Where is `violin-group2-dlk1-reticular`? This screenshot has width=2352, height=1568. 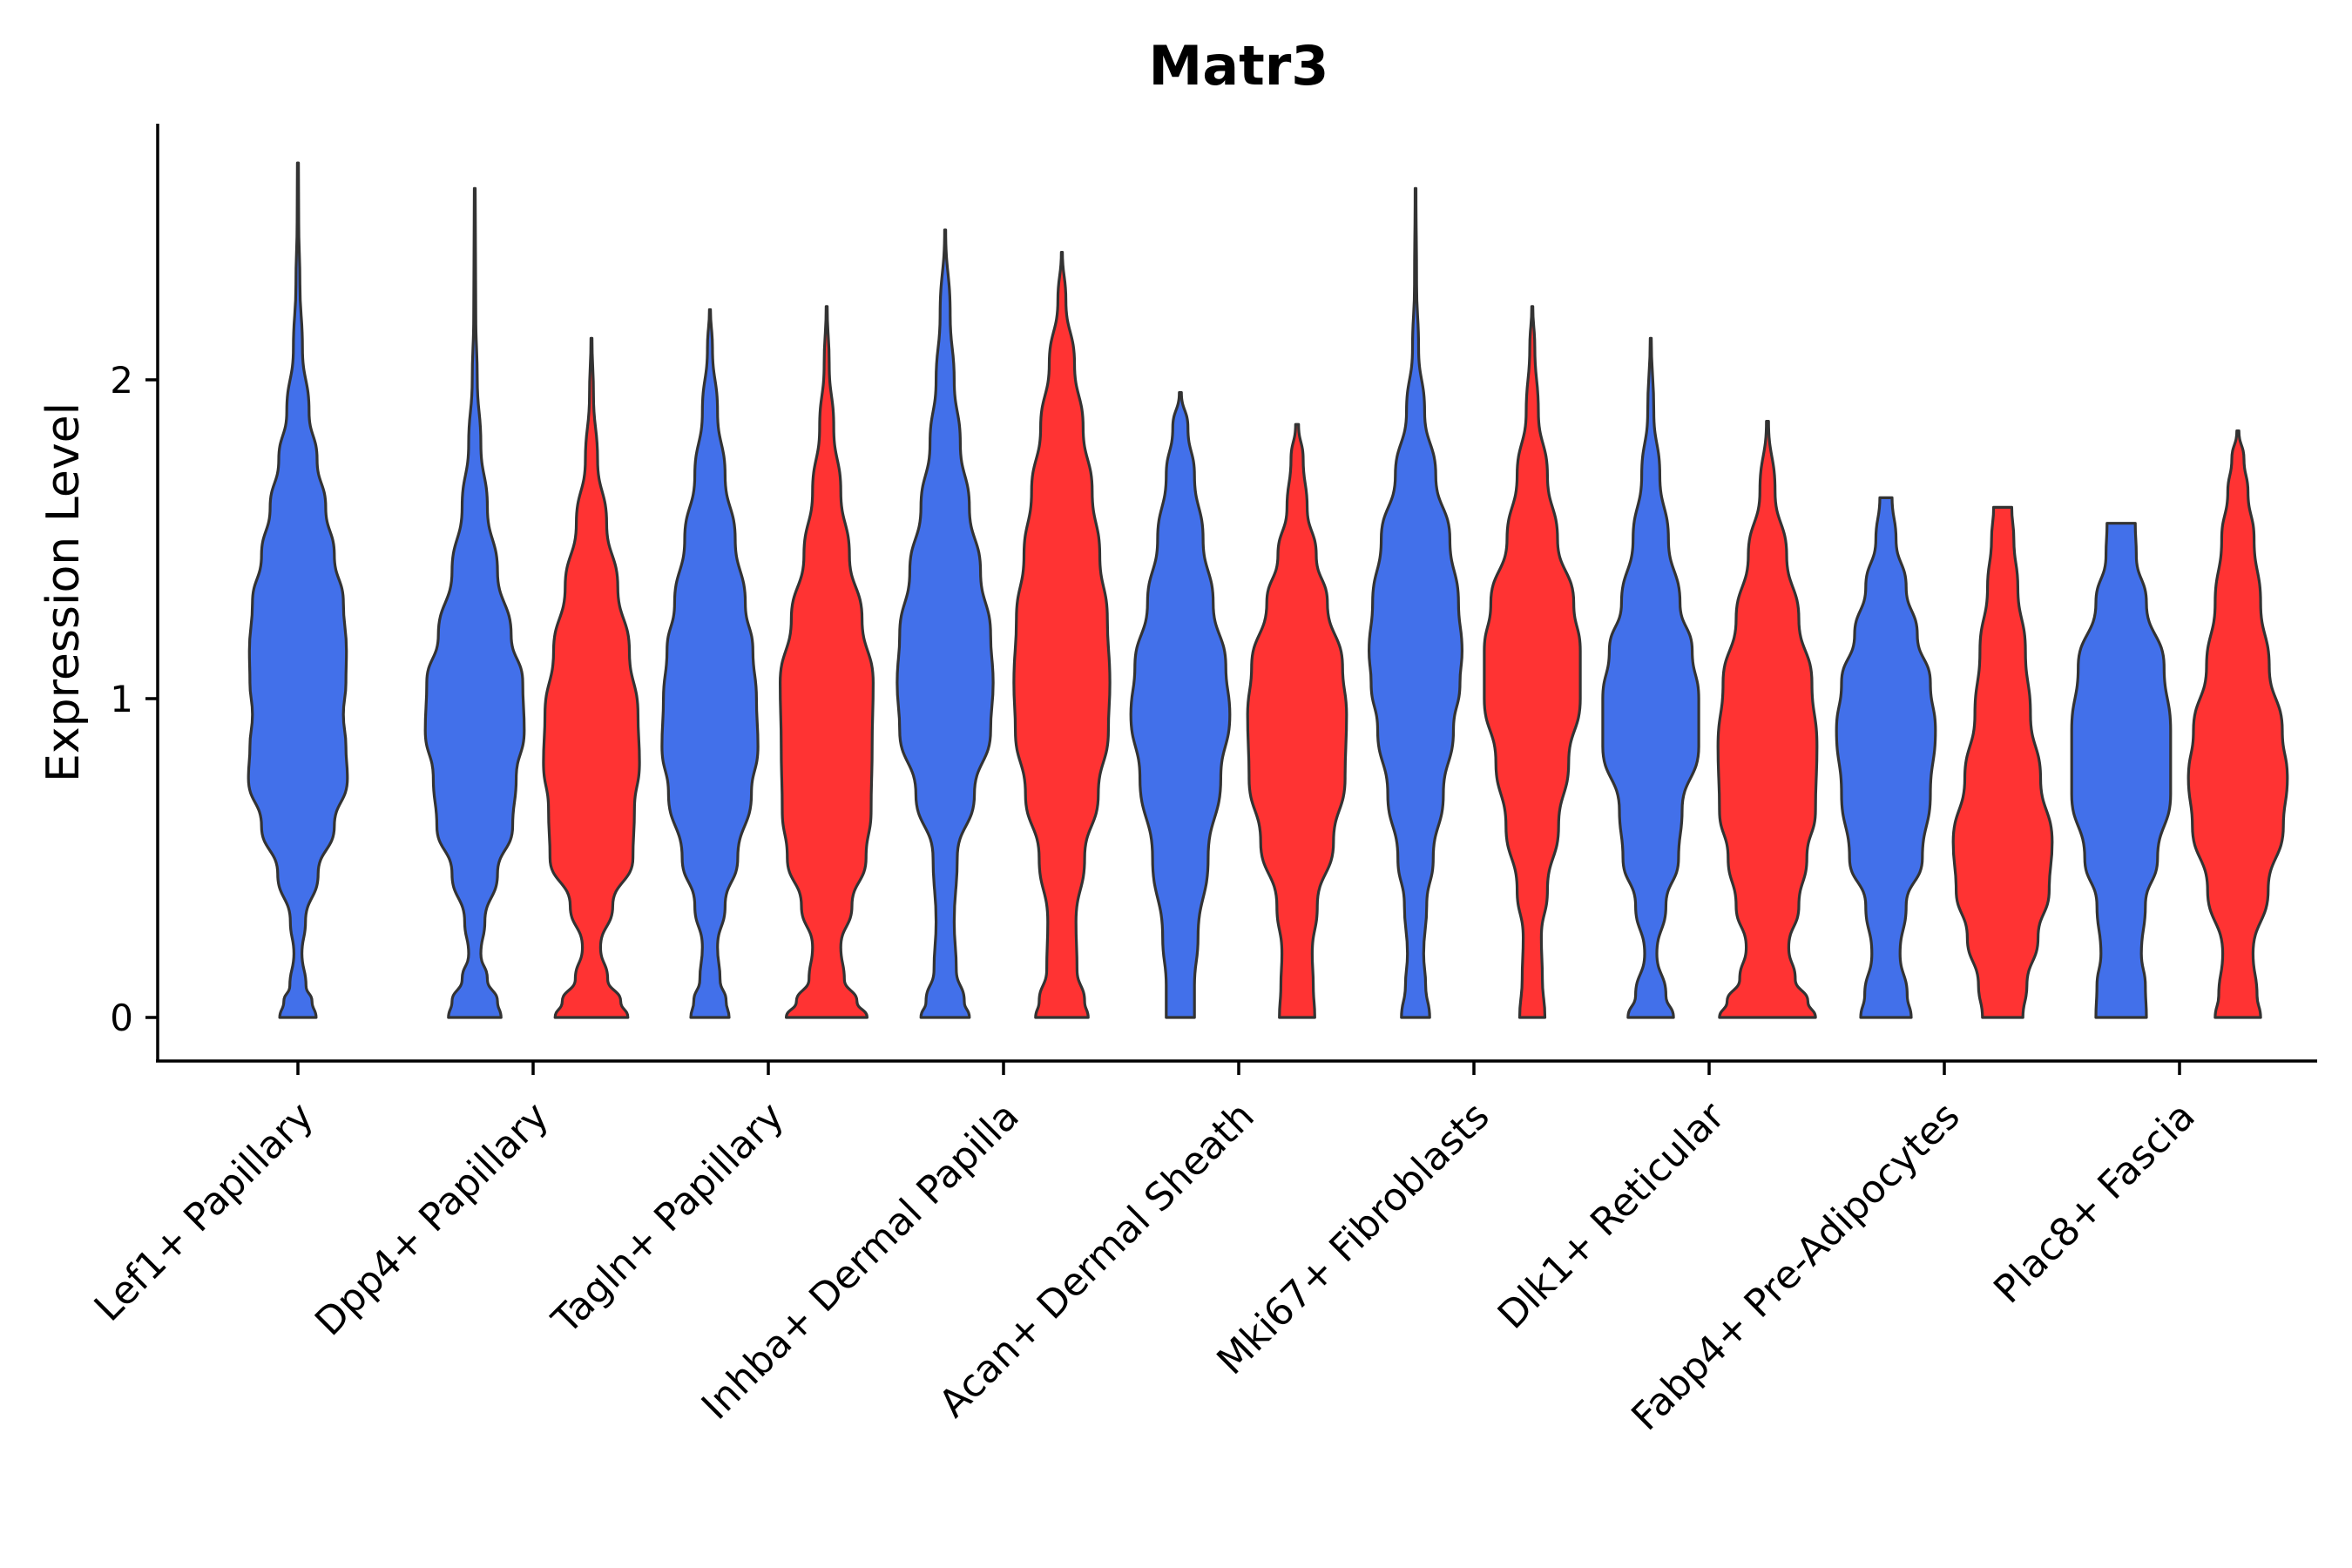
violin-group2-dlk1-reticular is located at coordinates (1767, 719).